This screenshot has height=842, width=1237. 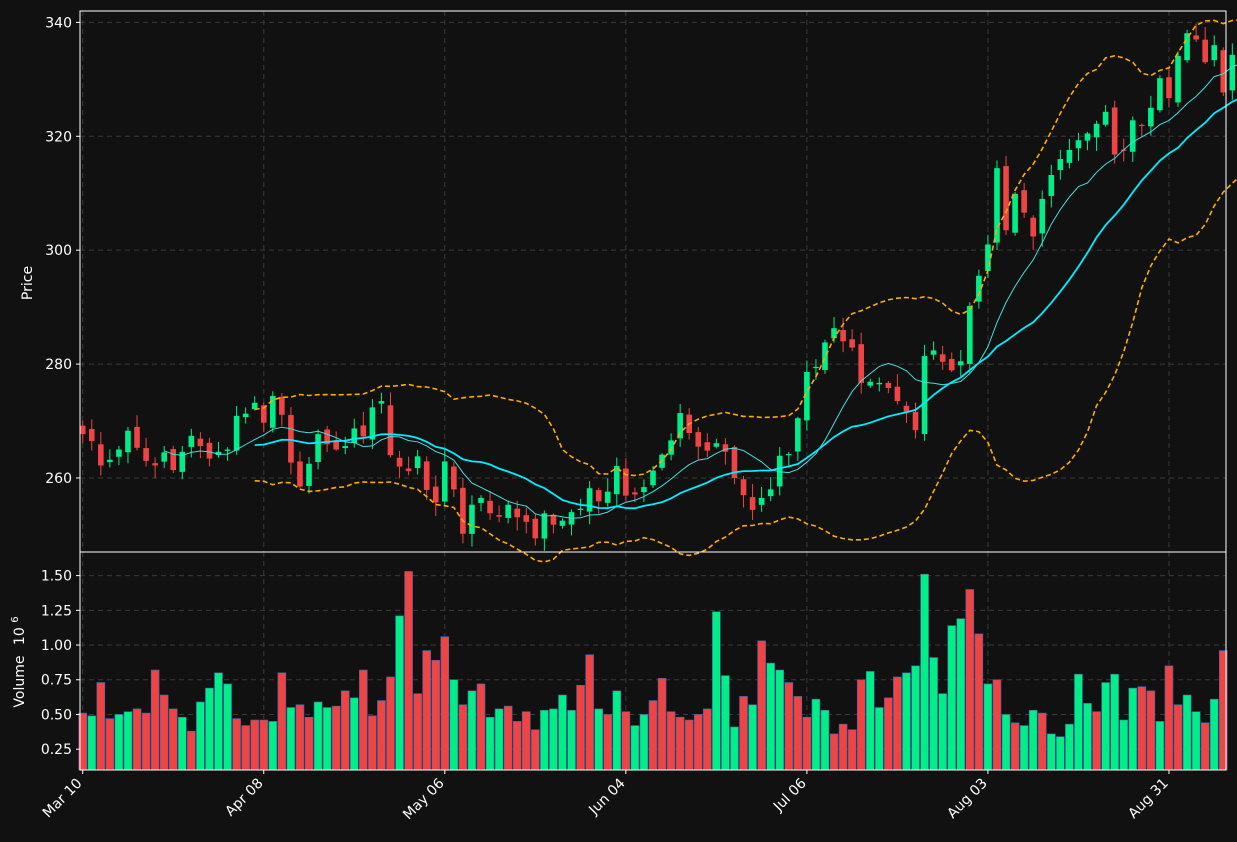 What do you see at coordinates (56, 611) in the screenshot?
I see `volume-ytick-label: 1.25` at bounding box center [56, 611].